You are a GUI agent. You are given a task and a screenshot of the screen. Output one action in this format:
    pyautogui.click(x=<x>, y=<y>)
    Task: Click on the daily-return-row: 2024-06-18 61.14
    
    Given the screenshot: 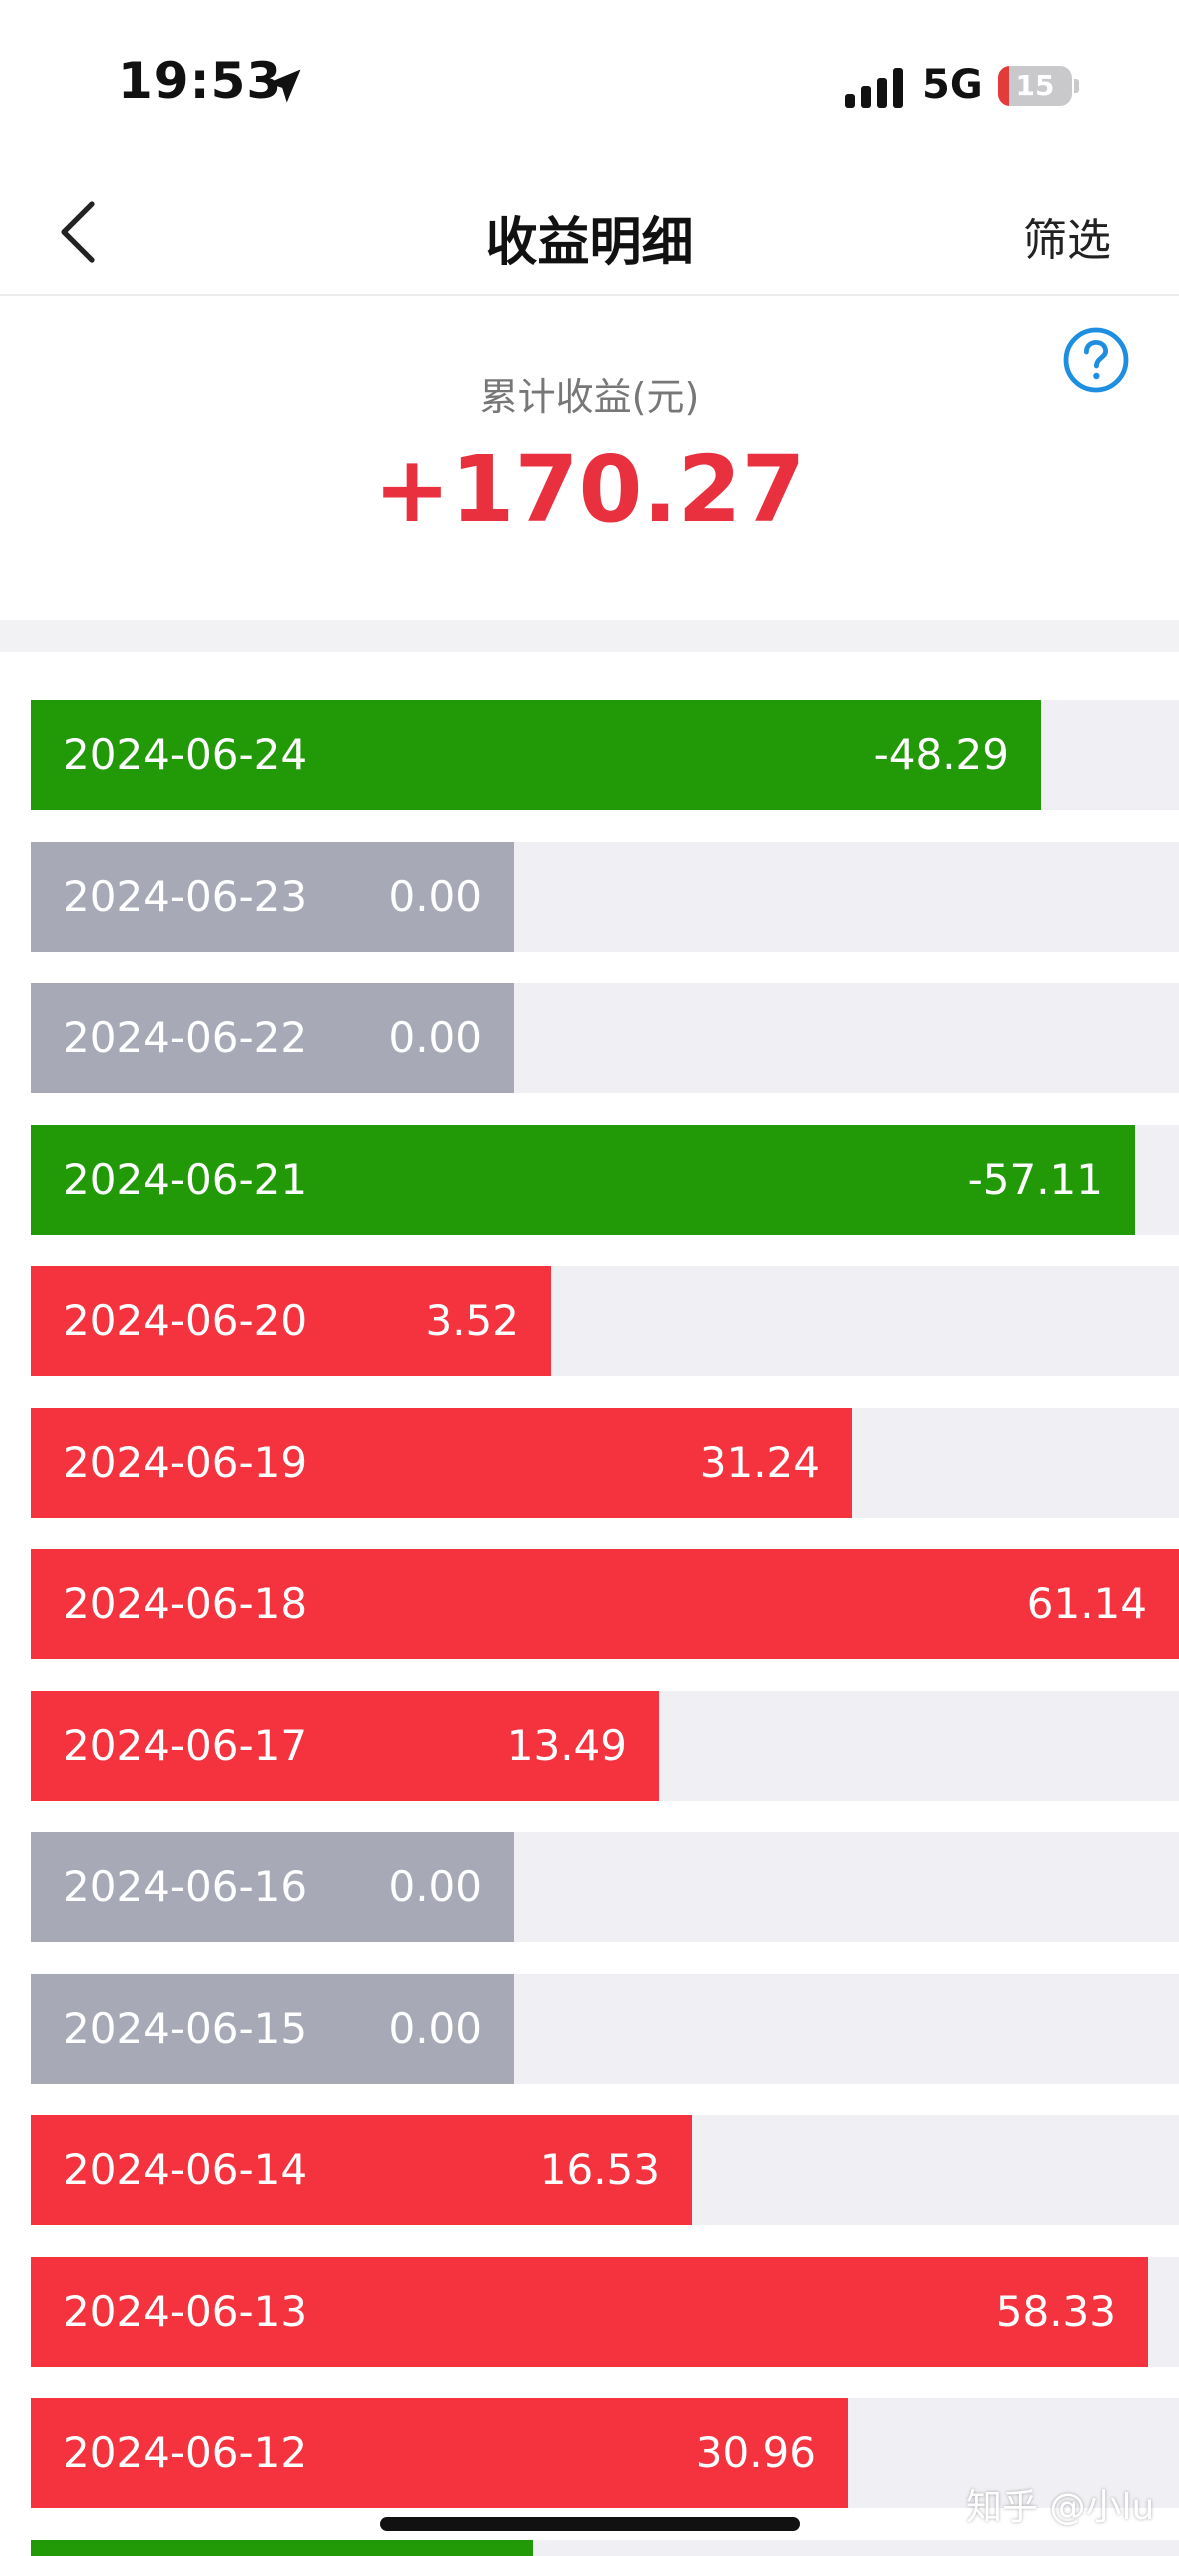 What is the action you would take?
    pyautogui.click(x=605, y=1604)
    